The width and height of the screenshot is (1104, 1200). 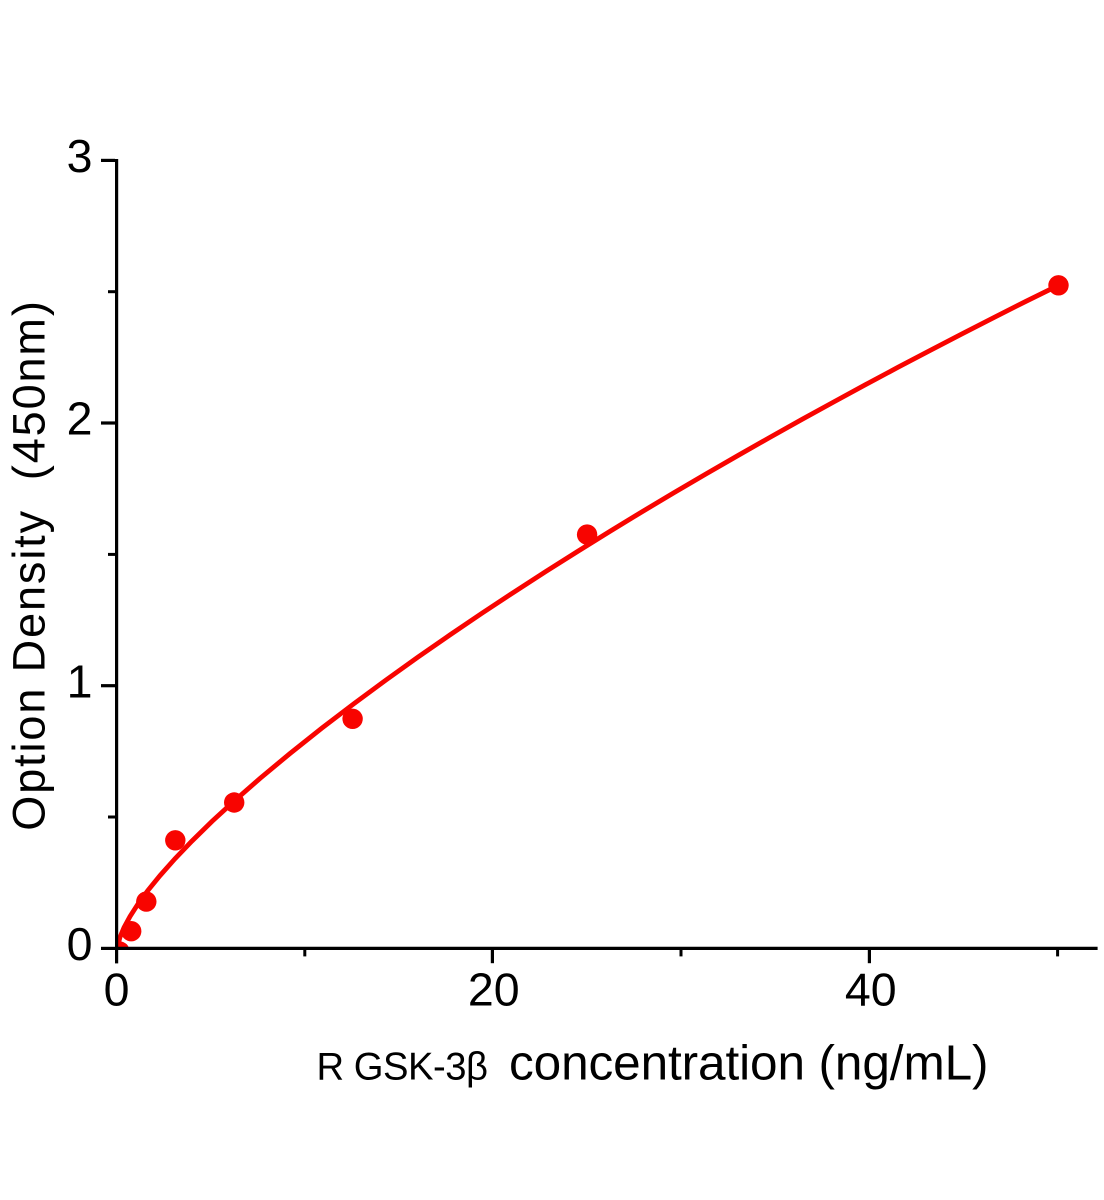 What do you see at coordinates (748, 1062) in the screenshot?
I see `svg-text: concentration (ng/mL)` at bounding box center [748, 1062].